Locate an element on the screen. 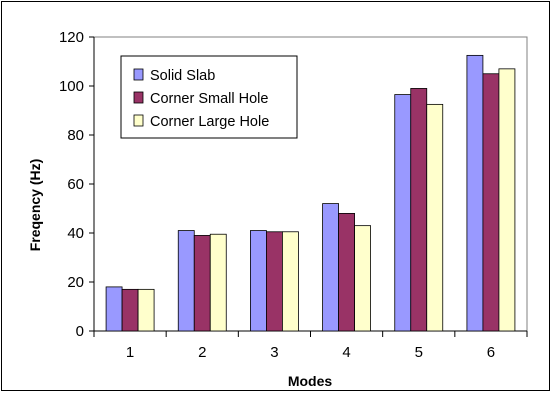 The height and width of the screenshot is (394, 553). x-tick-label: 5 is located at coordinates (419, 352).